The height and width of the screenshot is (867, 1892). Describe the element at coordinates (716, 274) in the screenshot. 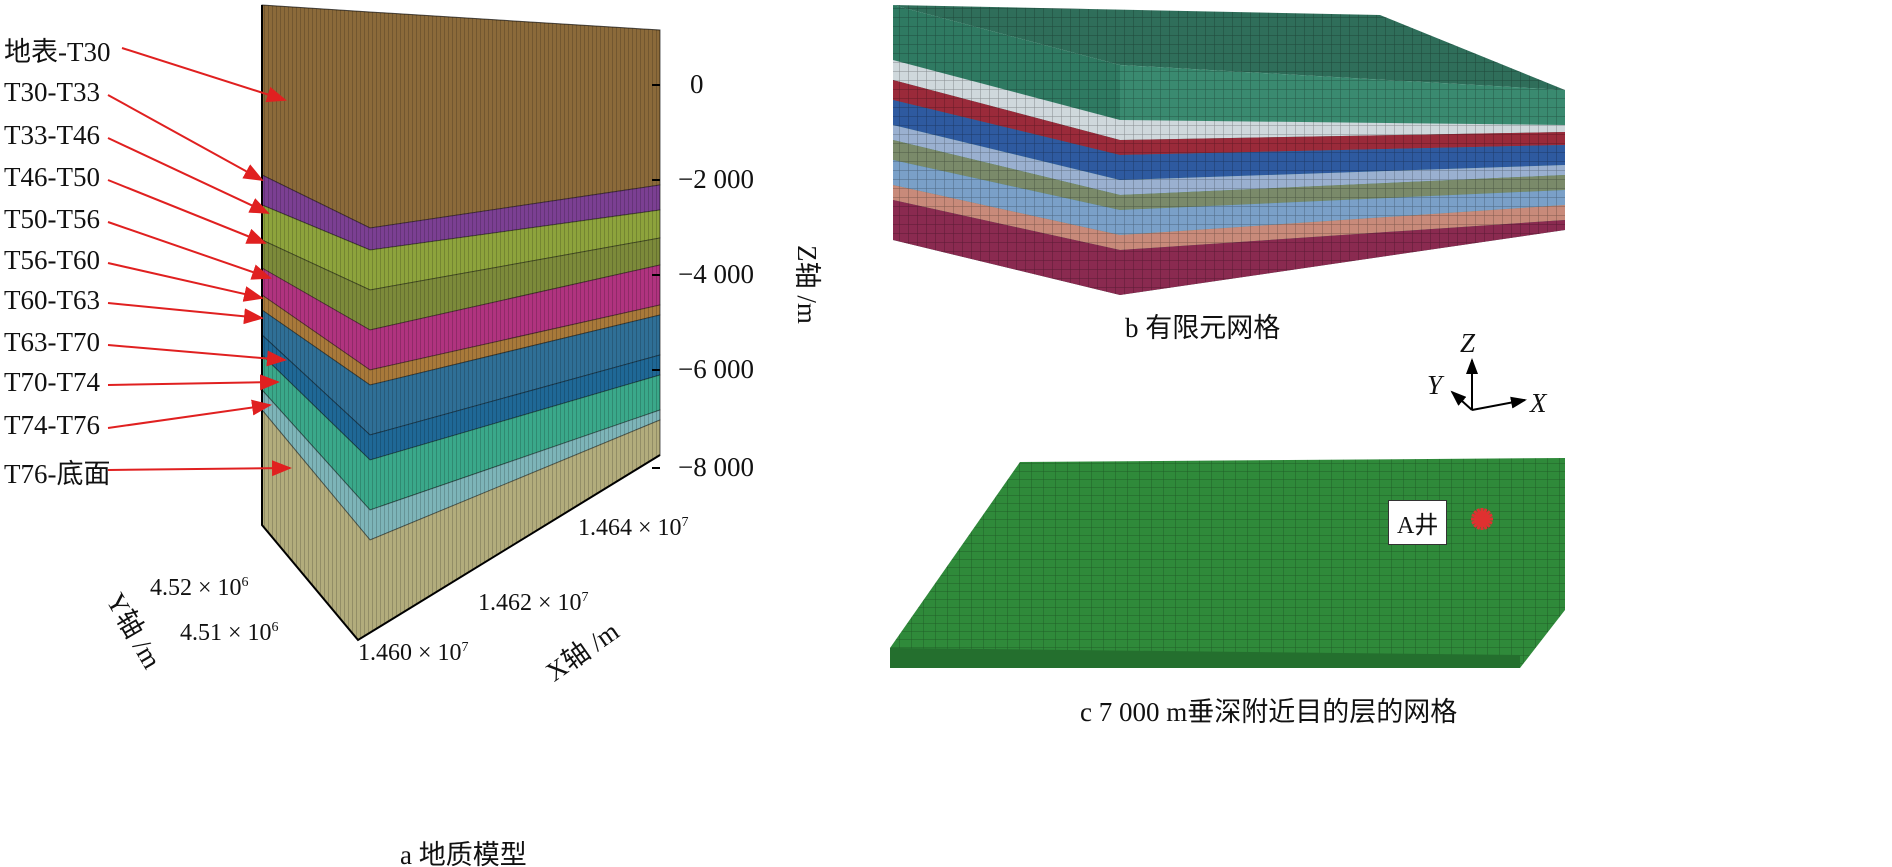

I see `z-tick: −4 000` at that location.